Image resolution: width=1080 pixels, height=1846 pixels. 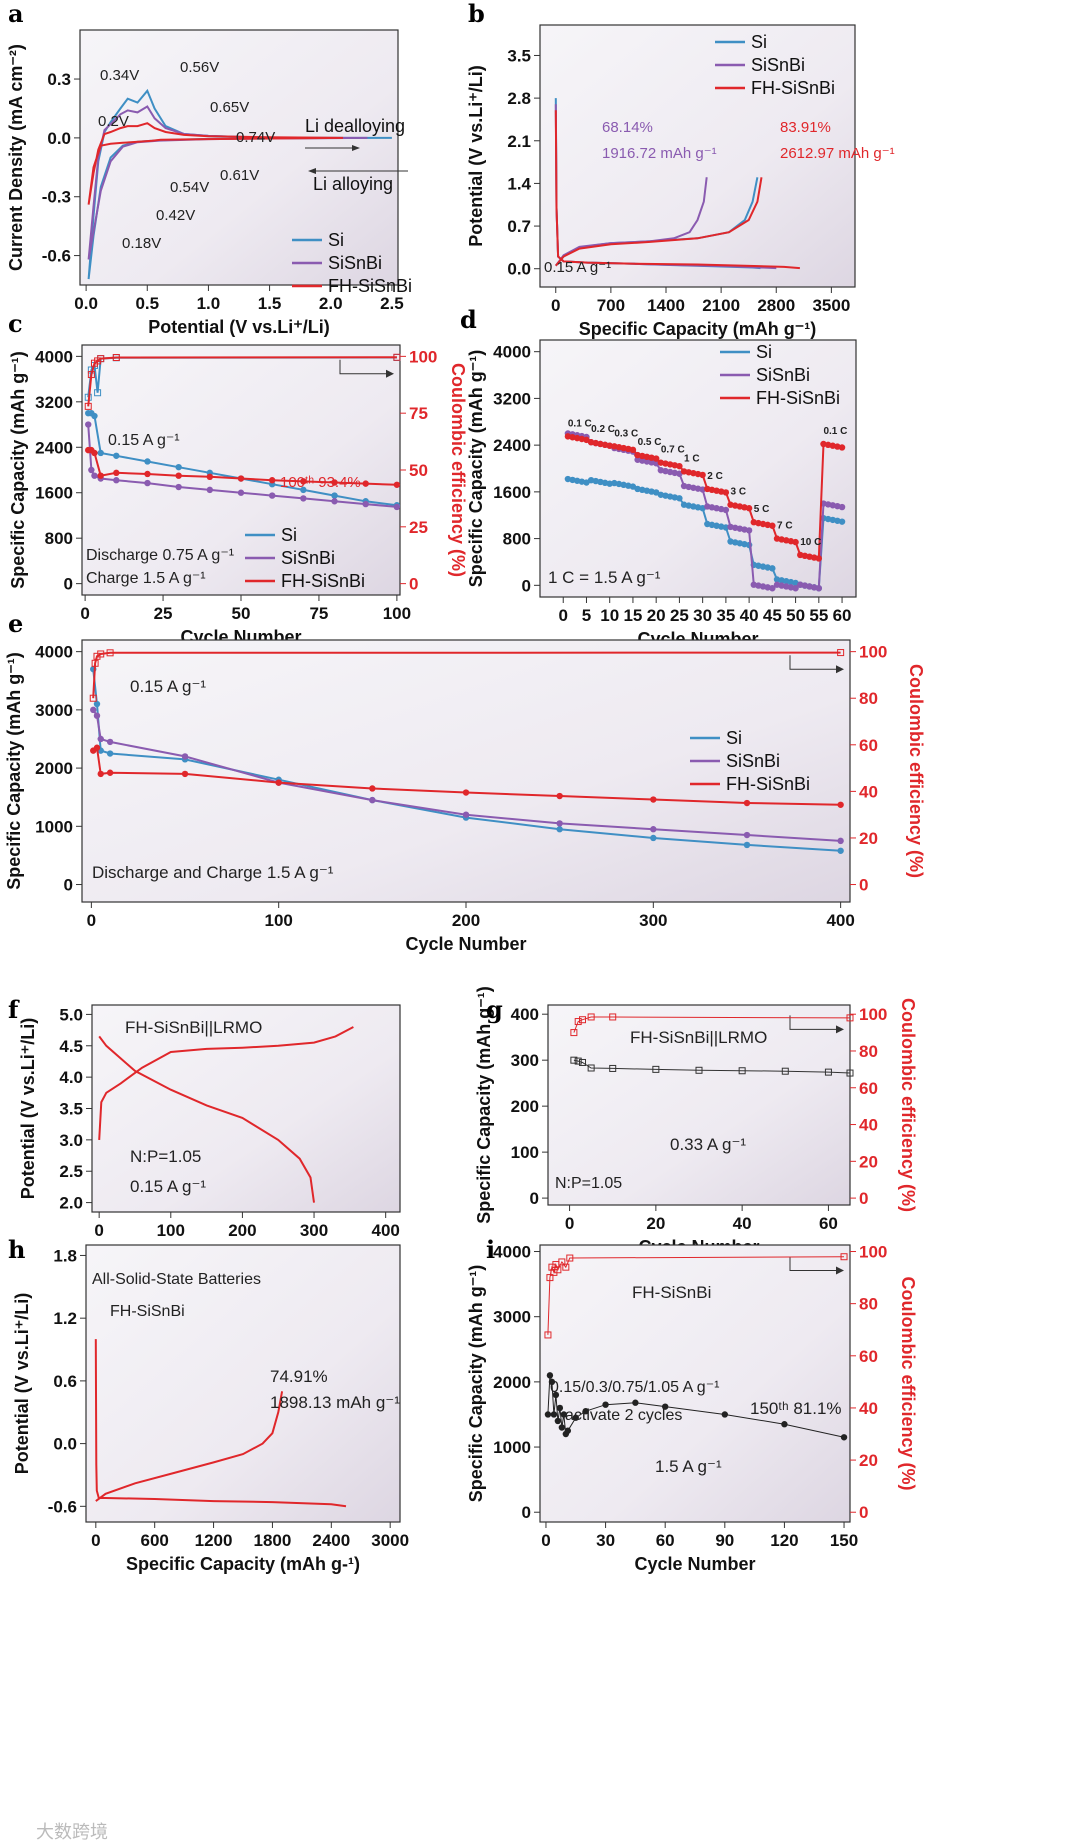 I want to click on x-tick-label: 25, so click(x=163, y=613).